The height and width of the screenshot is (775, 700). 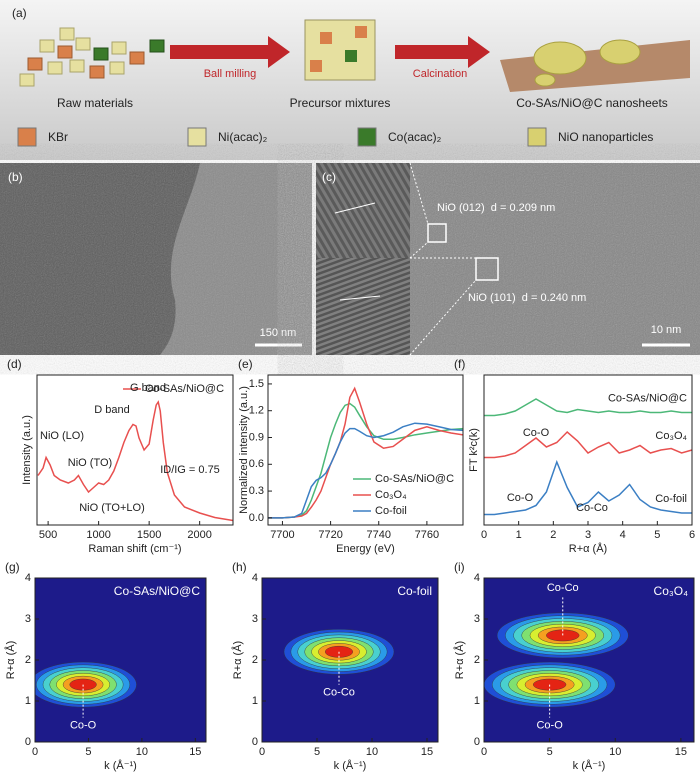 What do you see at coordinates (553, 535) in the screenshot?
I see `x-tick-label: 2` at bounding box center [553, 535].